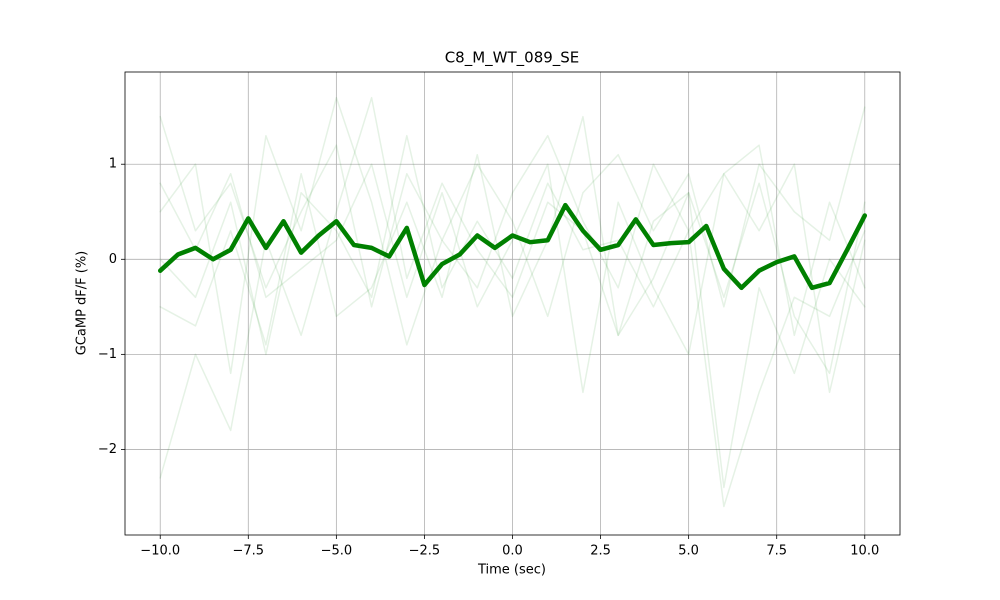  Describe the element at coordinates (160, 551) in the screenshot. I see `x-tick-label: −10.0` at that location.